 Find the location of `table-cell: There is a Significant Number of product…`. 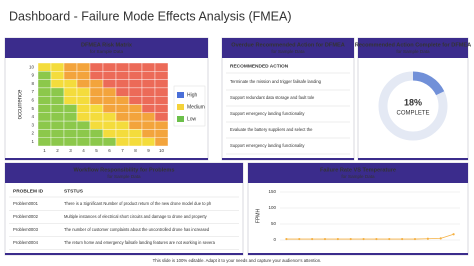

table-cell: There is a Significant Number of product… is located at coordinates (138, 203).